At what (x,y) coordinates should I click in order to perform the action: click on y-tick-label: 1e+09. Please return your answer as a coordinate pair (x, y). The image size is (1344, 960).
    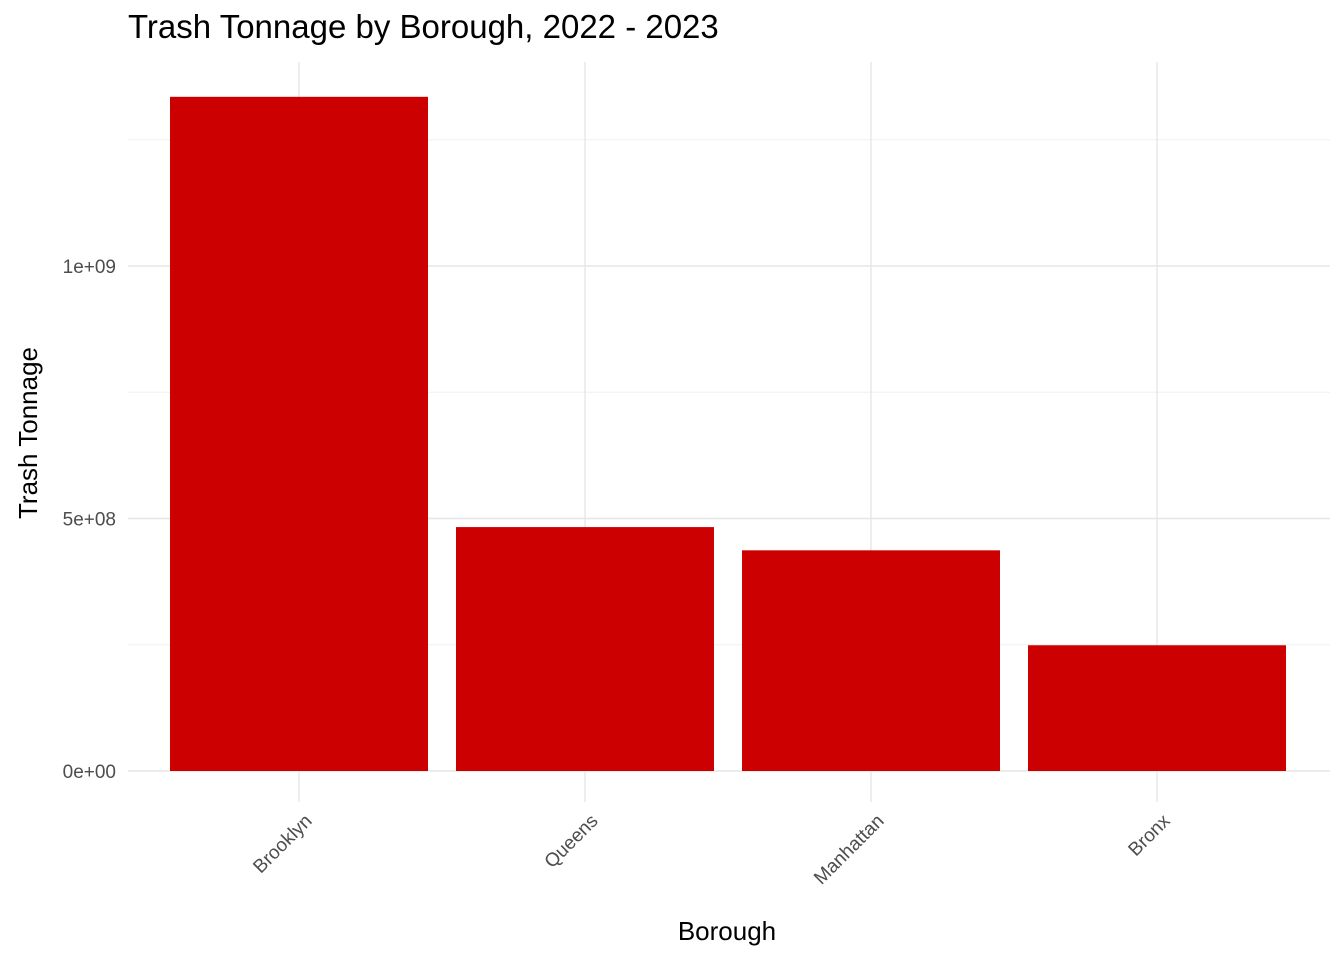
    Looking at the image, I should click on (89, 267).